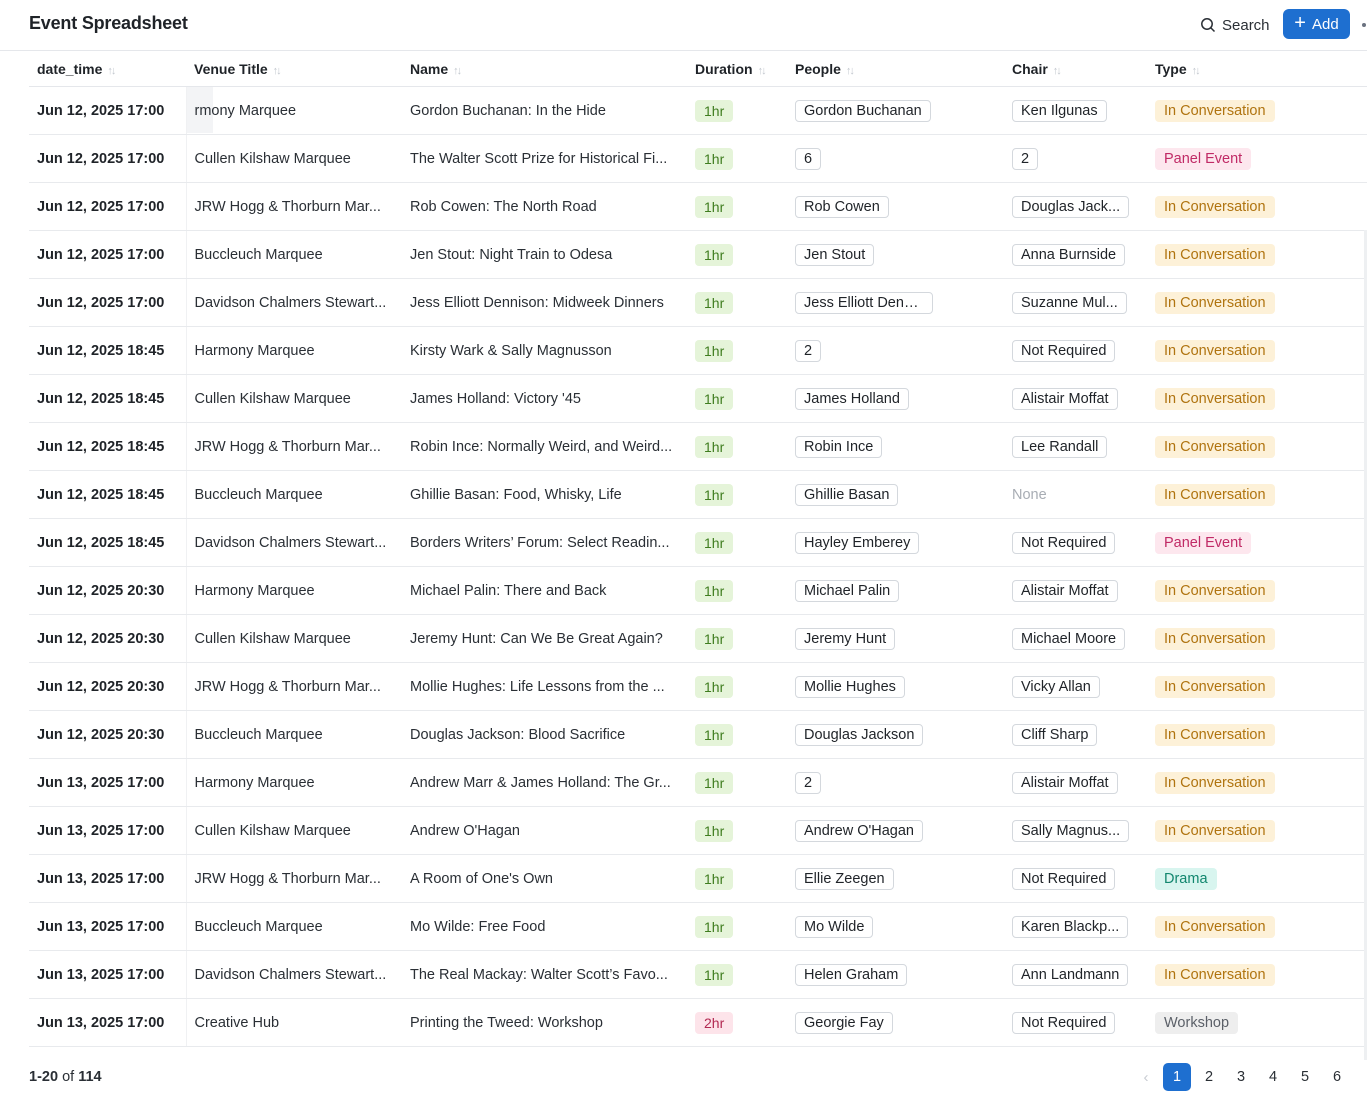  What do you see at coordinates (1075, 734) in the screenshot?
I see `cell-chair: Cliff Sharp` at bounding box center [1075, 734].